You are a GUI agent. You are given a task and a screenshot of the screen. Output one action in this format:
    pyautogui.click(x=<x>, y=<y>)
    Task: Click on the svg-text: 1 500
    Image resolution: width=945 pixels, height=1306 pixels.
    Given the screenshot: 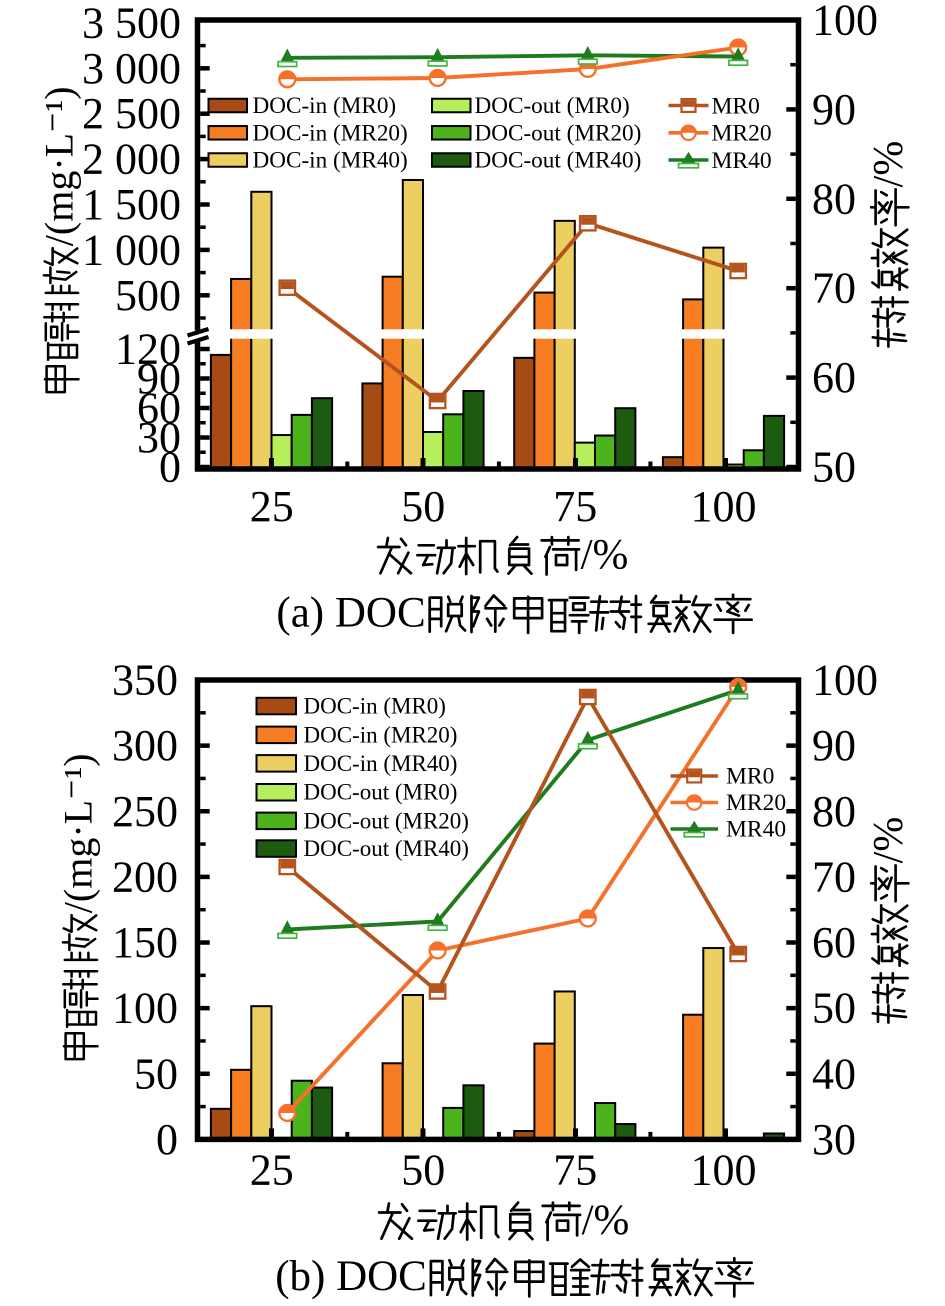 What is the action you would take?
    pyautogui.click(x=131, y=204)
    